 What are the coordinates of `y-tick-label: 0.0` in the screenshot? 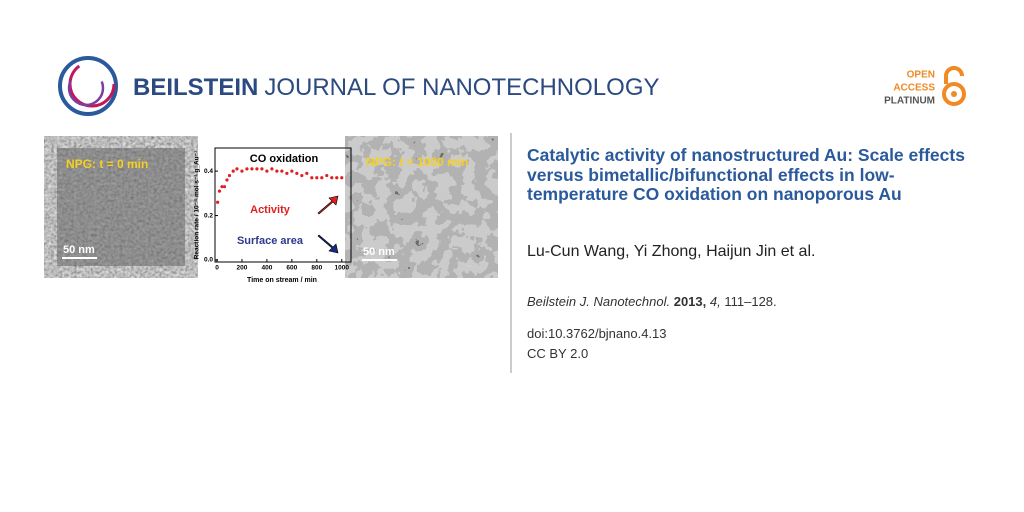 It's located at (208, 260).